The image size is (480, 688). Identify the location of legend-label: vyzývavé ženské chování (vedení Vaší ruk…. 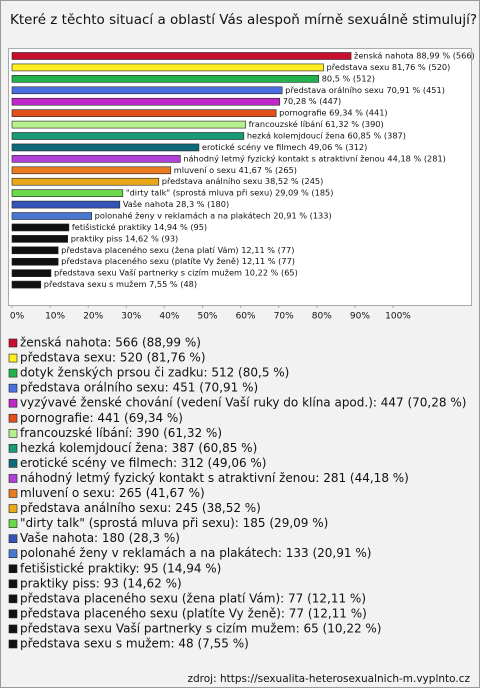
(243, 403).